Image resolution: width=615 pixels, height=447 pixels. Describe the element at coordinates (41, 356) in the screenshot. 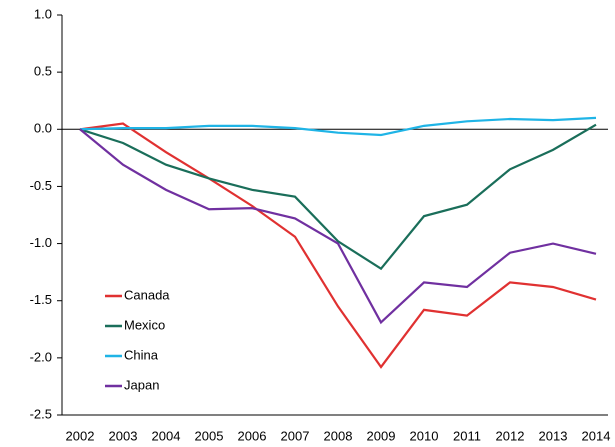

I see `y-tick-label: -2.0` at that location.